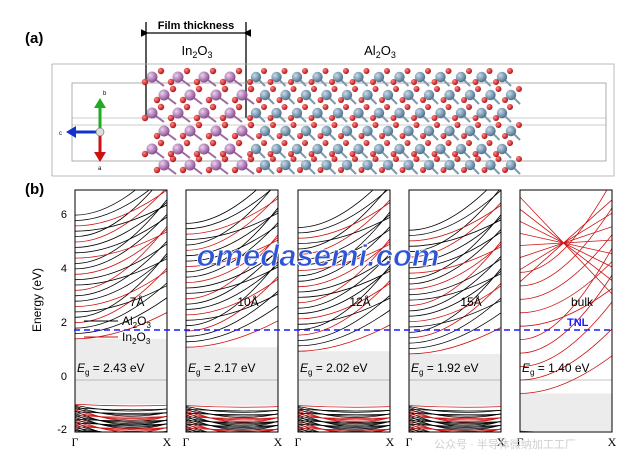 The width and height of the screenshot is (630, 455). Describe the element at coordinates (520, 442) in the screenshot. I see `x-label-gamma: Γ` at that location.